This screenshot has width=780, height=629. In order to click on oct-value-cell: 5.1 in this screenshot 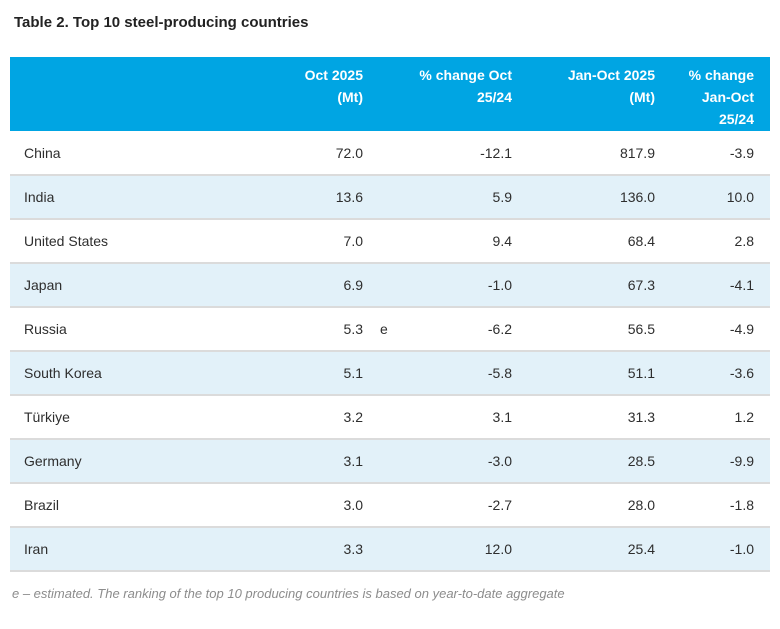, I will do `click(306, 373)`.